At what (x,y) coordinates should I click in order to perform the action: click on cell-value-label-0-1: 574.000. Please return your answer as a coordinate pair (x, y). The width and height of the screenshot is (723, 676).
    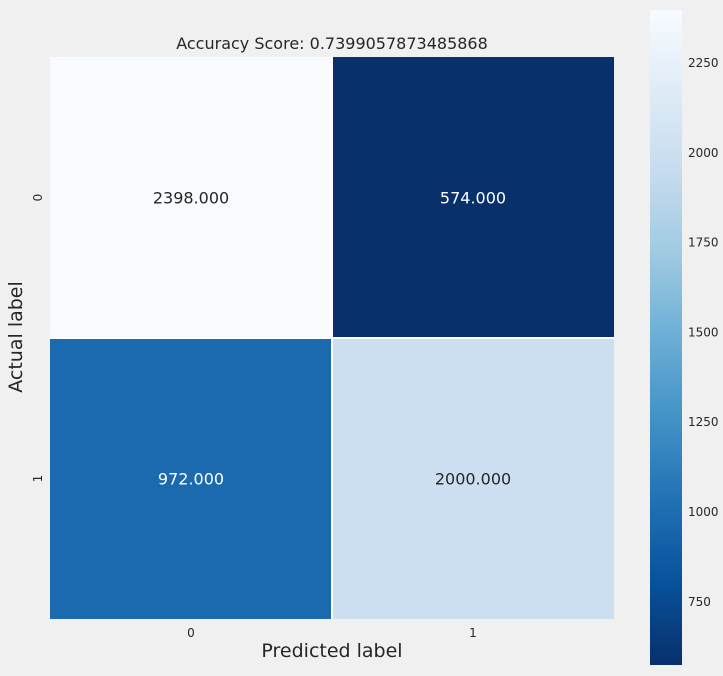
    Looking at the image, I should click on (473, 198).